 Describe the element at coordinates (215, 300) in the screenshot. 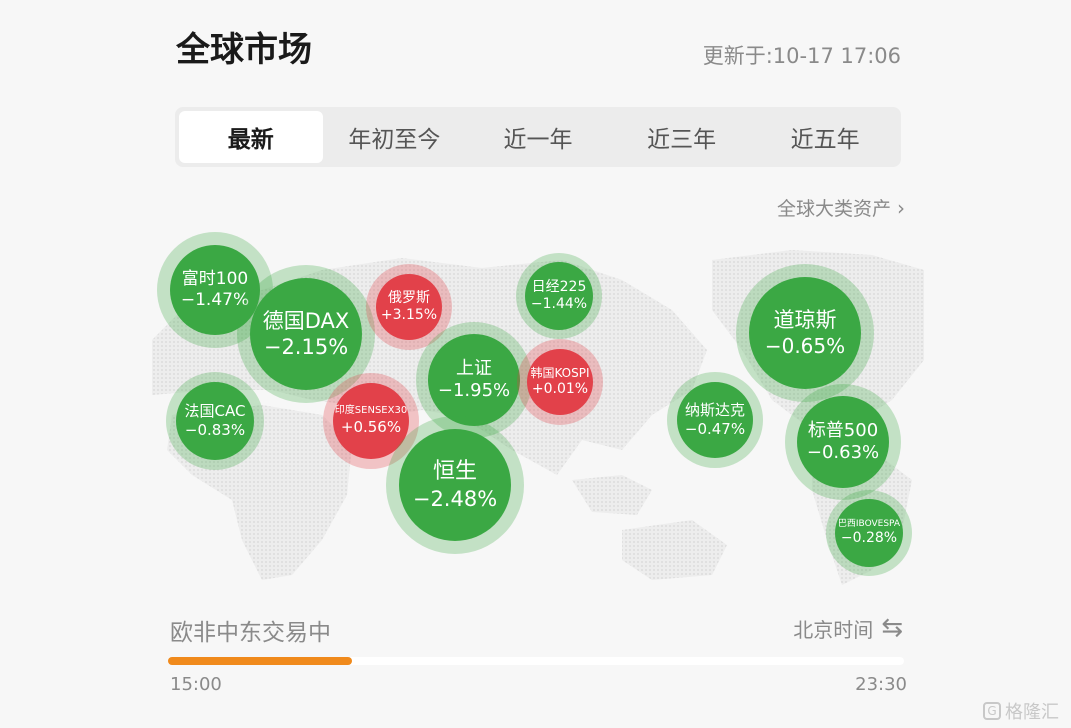

I see `market-change: −1.47%` at that location.